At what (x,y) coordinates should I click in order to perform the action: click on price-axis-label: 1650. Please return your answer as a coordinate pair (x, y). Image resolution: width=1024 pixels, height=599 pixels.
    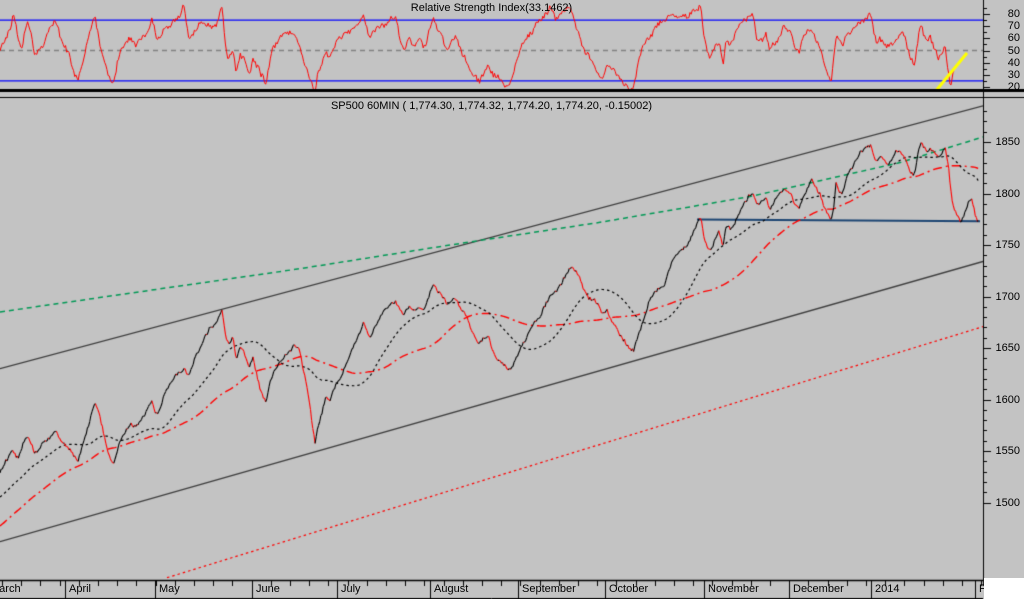
    Looking at the image, I should click on (1007, 348).